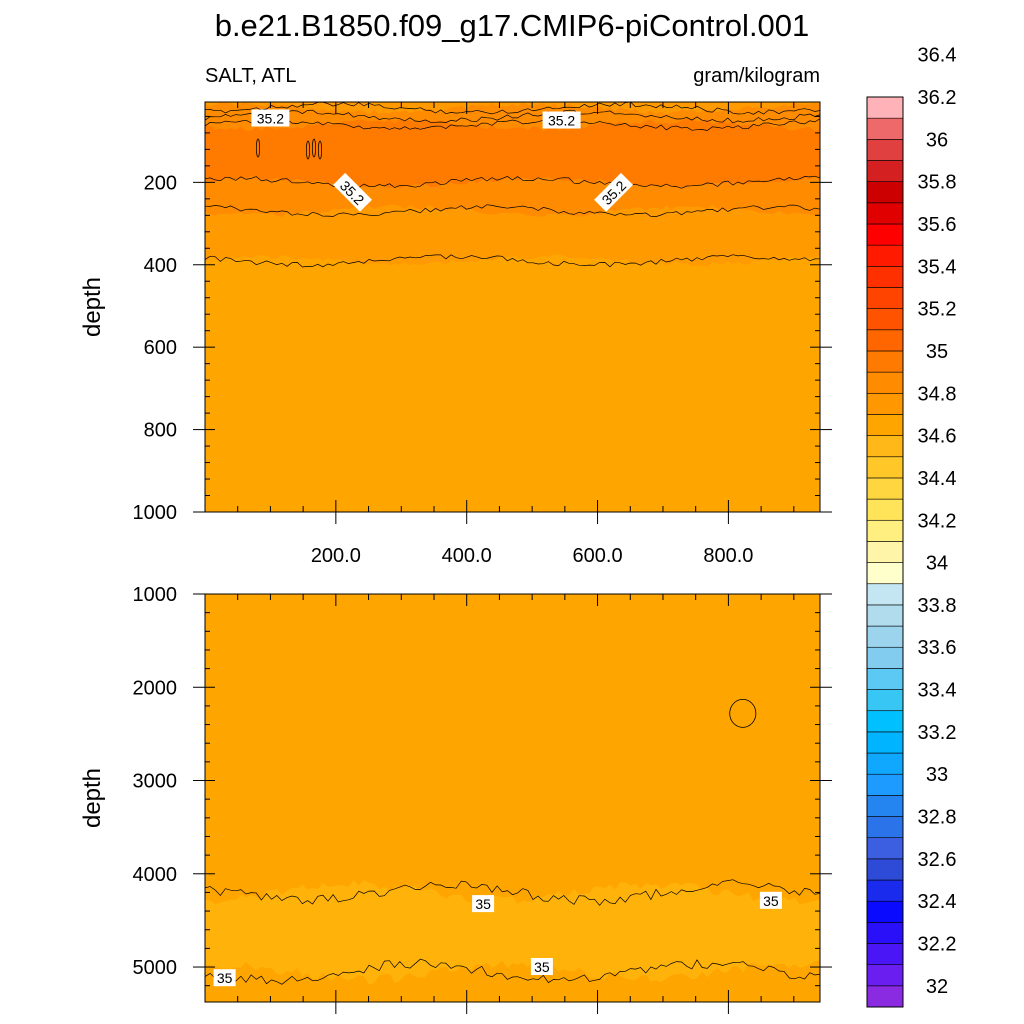 The height and width of the screenshot is (1024, 1024). Describe the element at coordinates (937, 733) in the screenshot. I see `colorbar-label-6: 33.2` at that location.